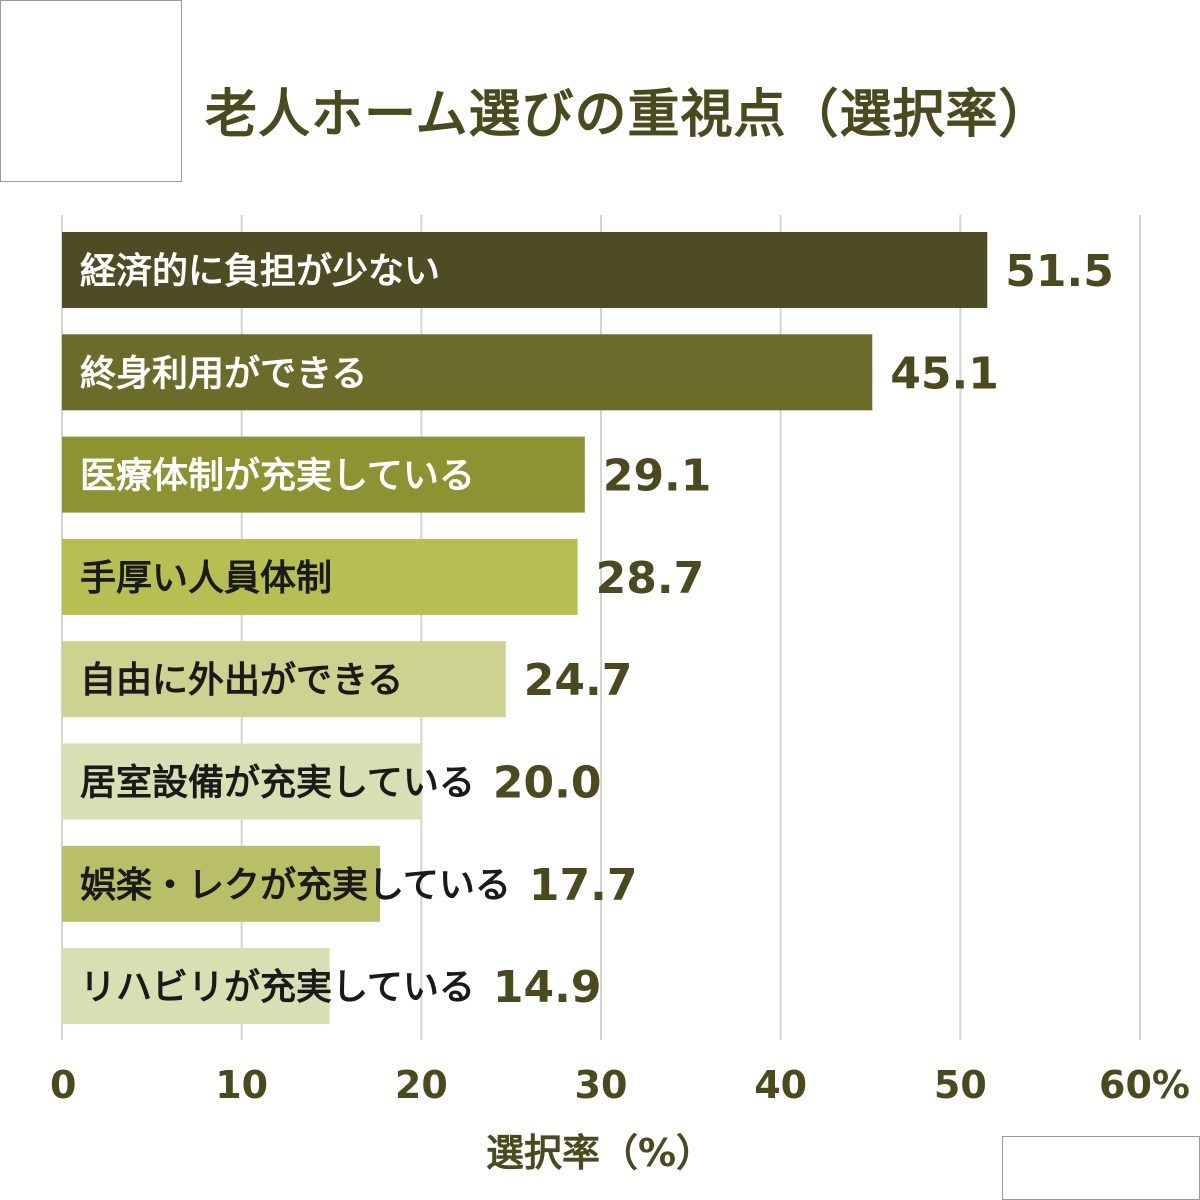 This screenshot has height=1200, width=1200. Describe the element at coordinates (223, 373) in the screenshot. I see `category-label: 終身利用ができる` at that location.